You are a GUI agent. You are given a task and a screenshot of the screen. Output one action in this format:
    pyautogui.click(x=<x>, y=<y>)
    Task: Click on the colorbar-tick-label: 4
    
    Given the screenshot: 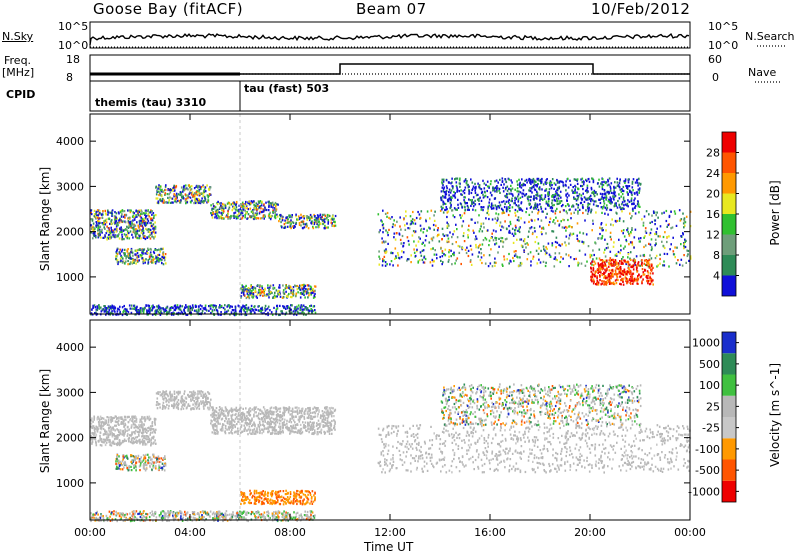 What is the action you would take?
    pyautogui.click(x=716, y=276)
    